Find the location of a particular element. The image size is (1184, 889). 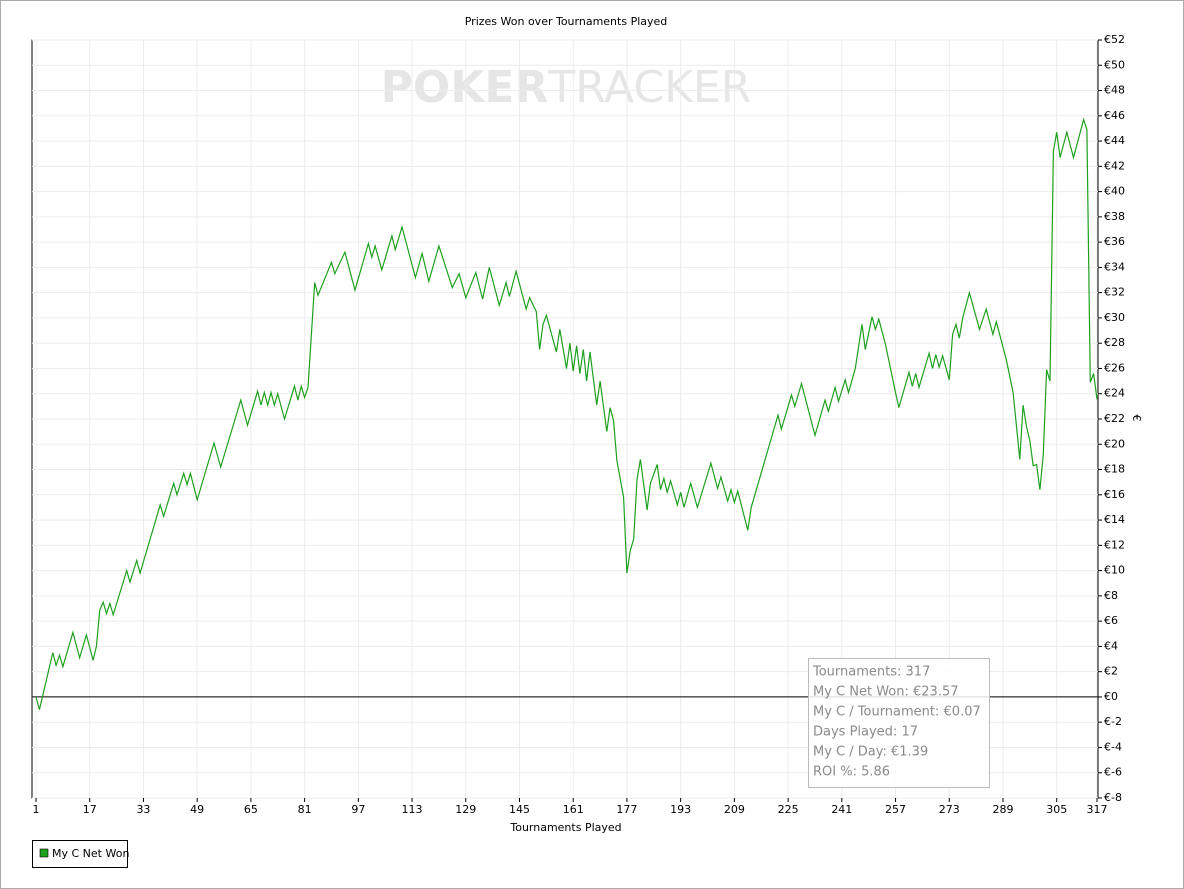

x-axis-label: Tournaments Played is located at coordinates (565, 827).